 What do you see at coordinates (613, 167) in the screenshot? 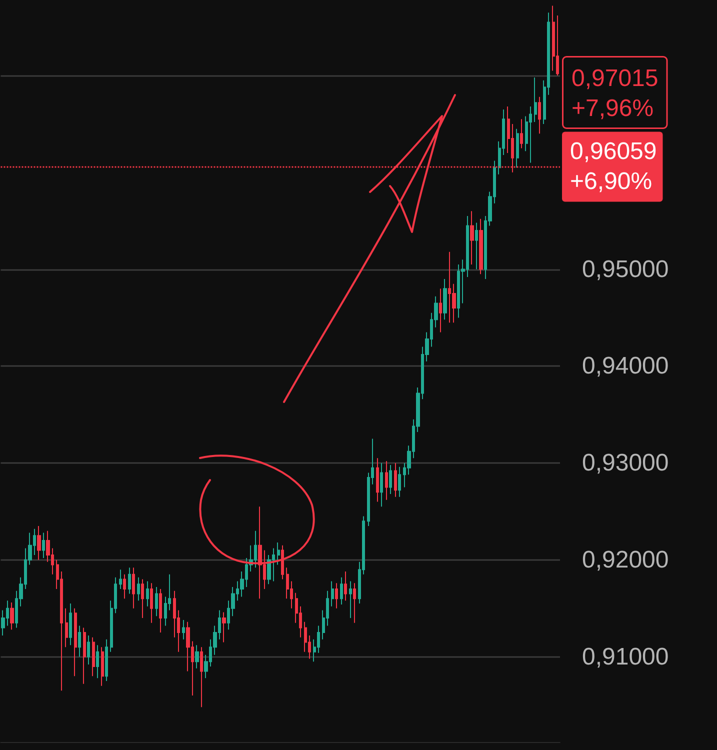
I see `ref-line-label: 0,96059 +6,90%` at bounding box center [613, 167].